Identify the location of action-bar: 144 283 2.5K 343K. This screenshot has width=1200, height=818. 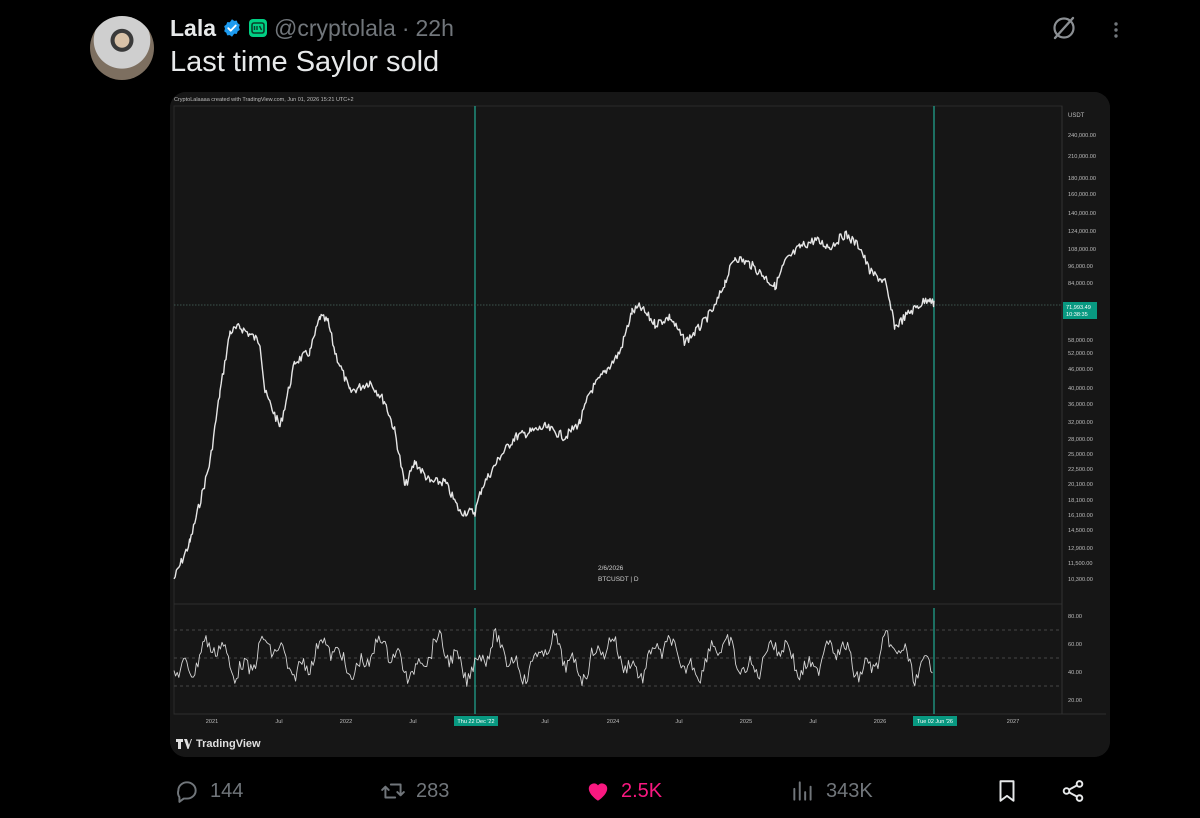
(600, 791).